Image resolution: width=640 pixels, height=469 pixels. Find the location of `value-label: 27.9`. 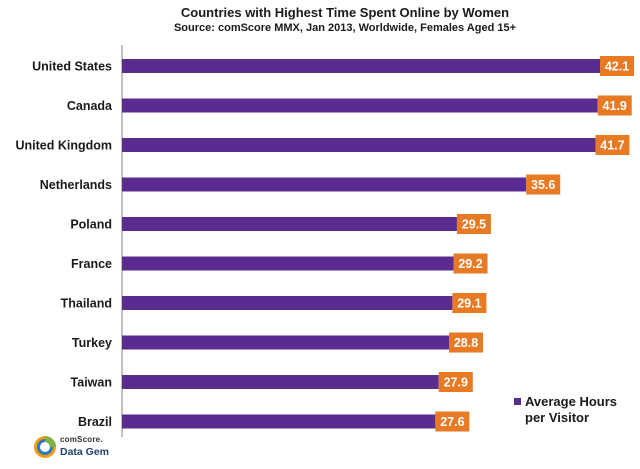

value-label: 27.9 is located at coordinates (456, 383).